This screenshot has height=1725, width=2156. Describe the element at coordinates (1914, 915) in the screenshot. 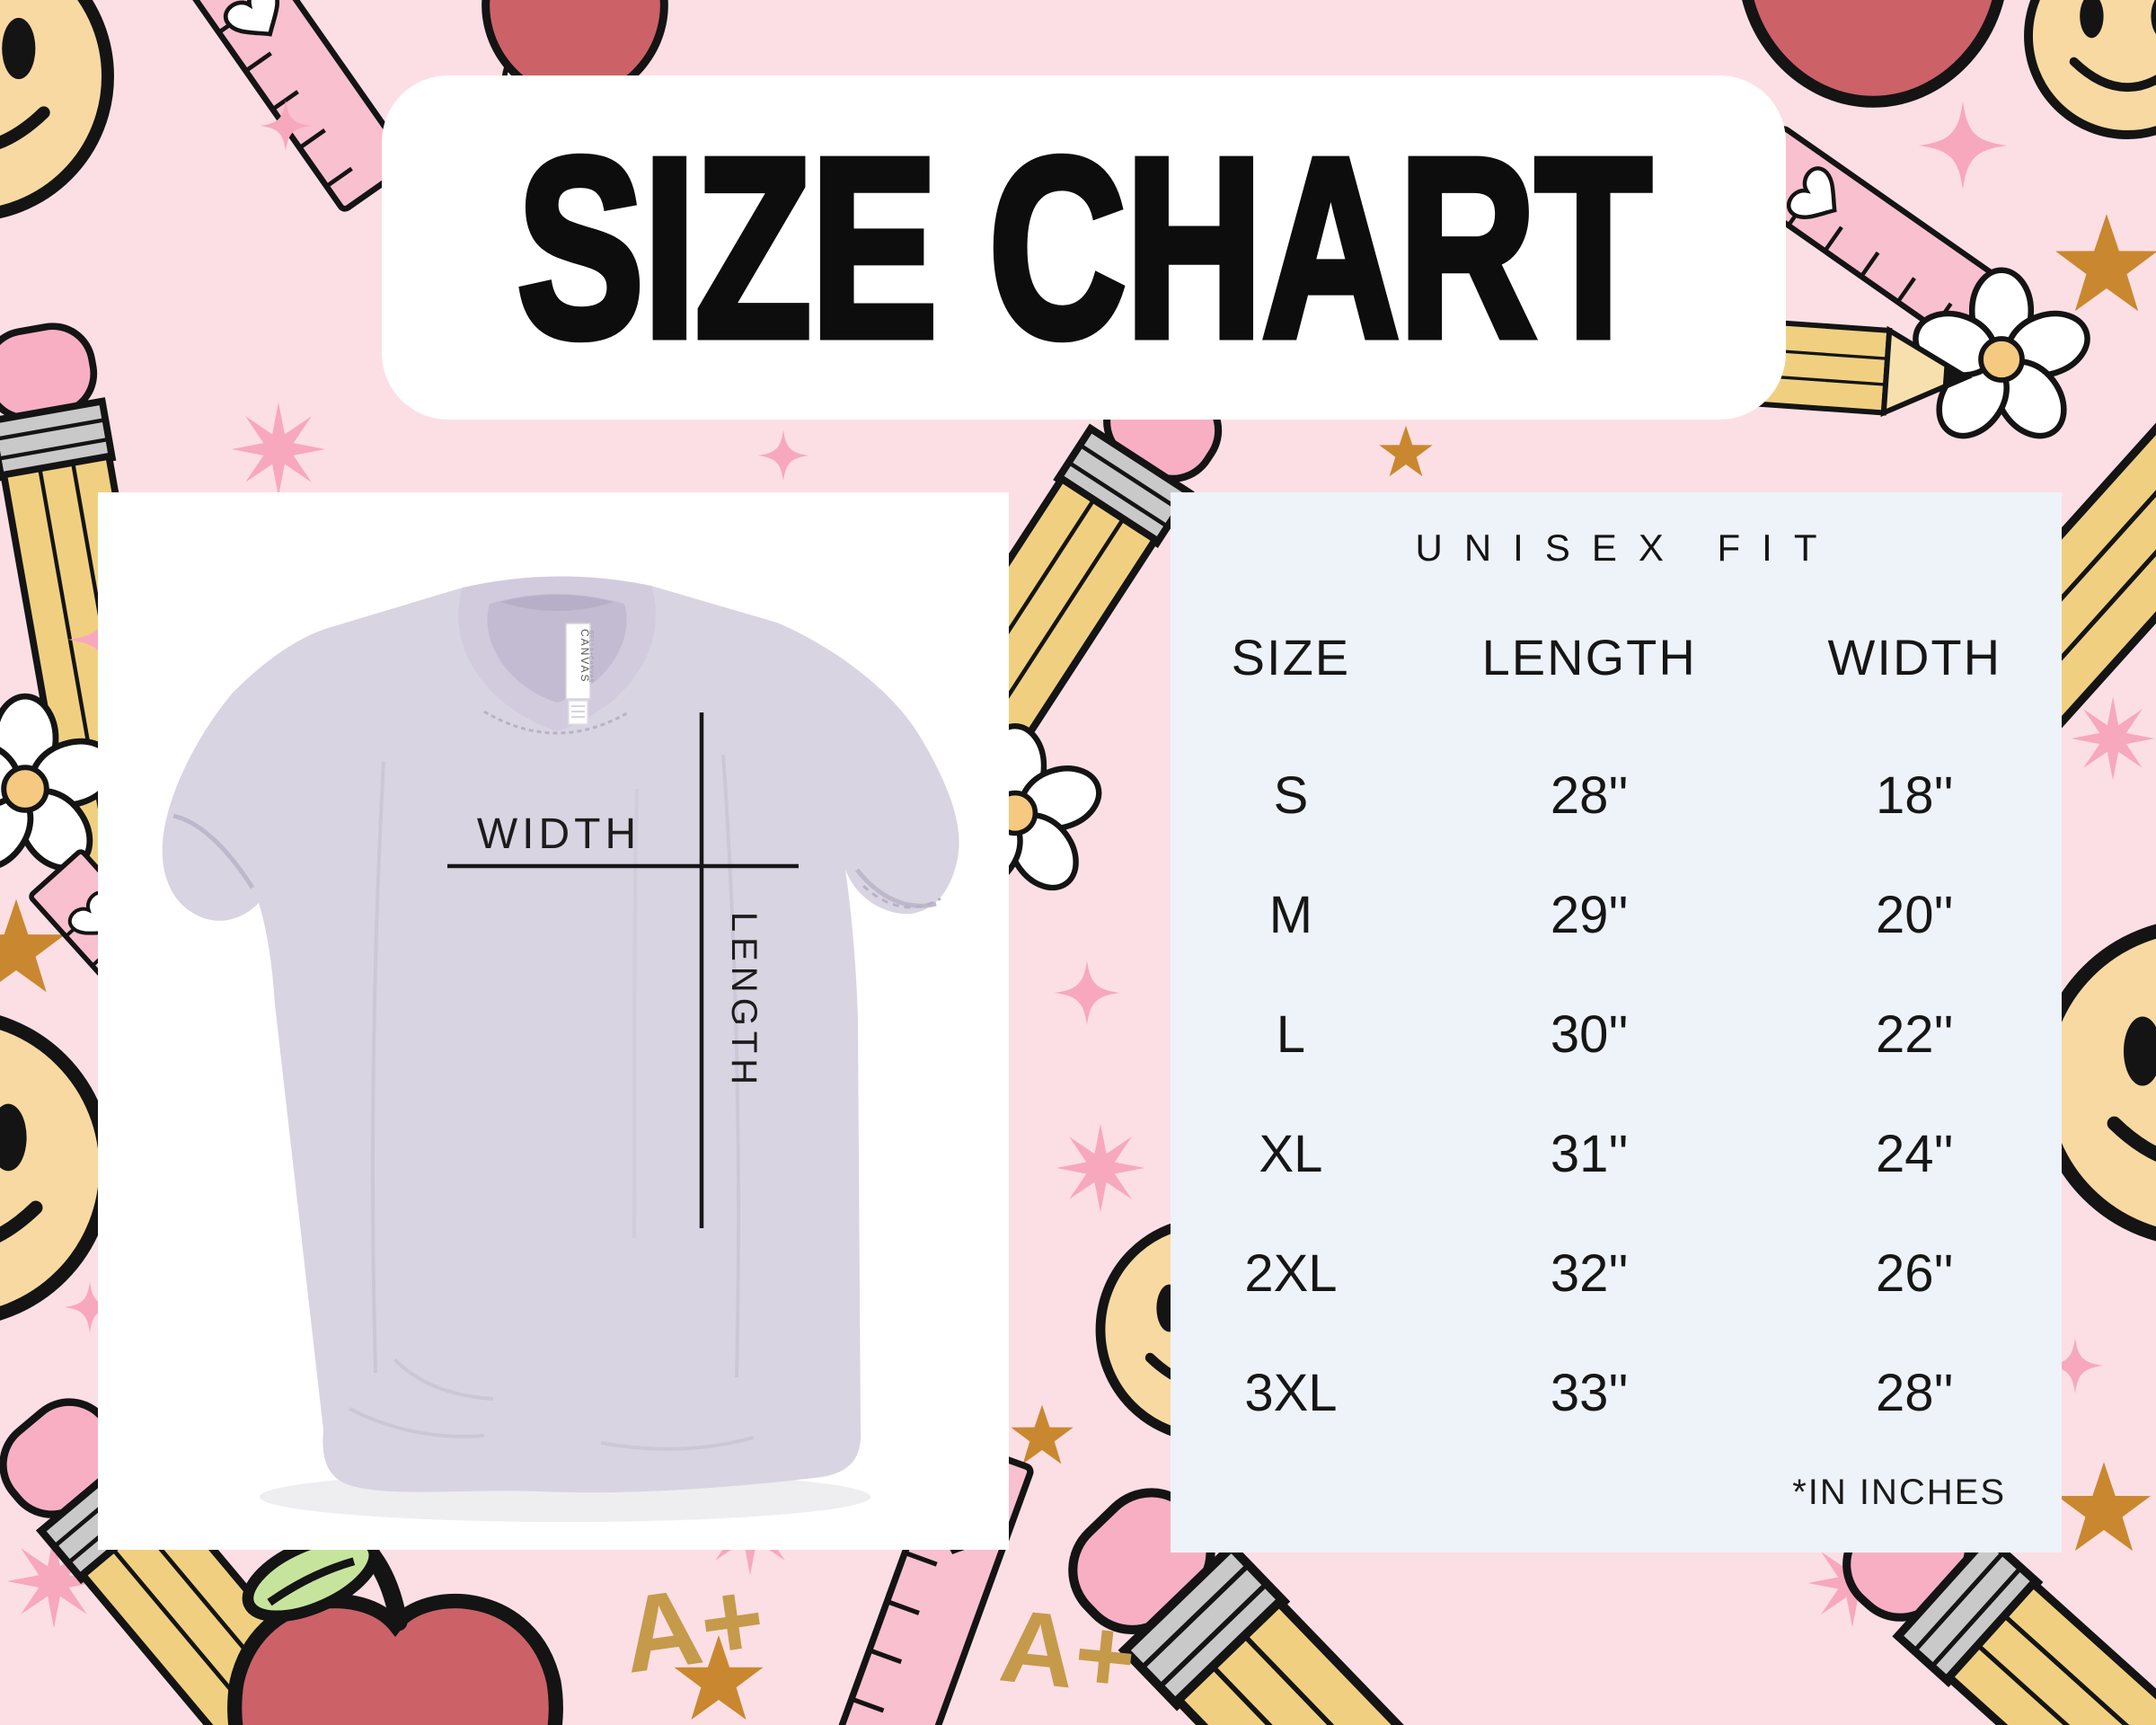

I see `width-value: 20''` at that location.